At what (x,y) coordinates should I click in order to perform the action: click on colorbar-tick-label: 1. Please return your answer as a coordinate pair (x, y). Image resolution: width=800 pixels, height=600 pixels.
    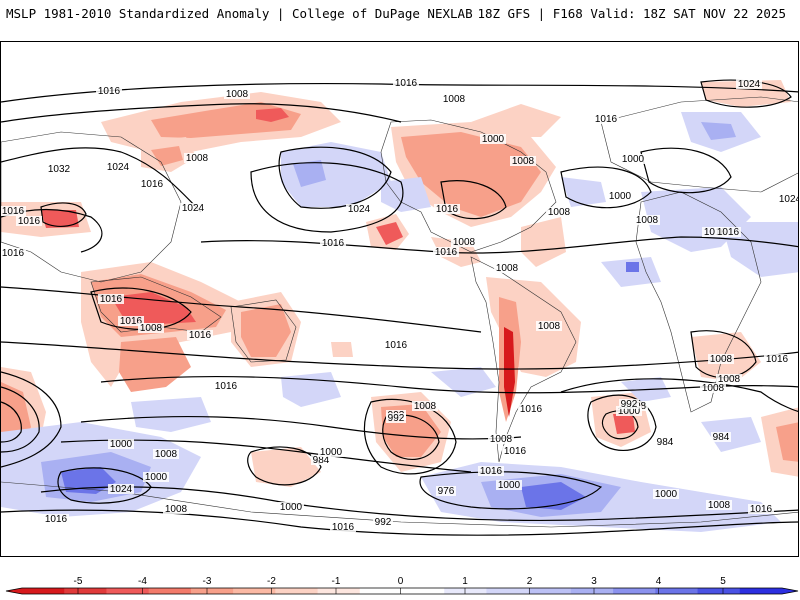
    Looking at the image, I should click on (465, 581).